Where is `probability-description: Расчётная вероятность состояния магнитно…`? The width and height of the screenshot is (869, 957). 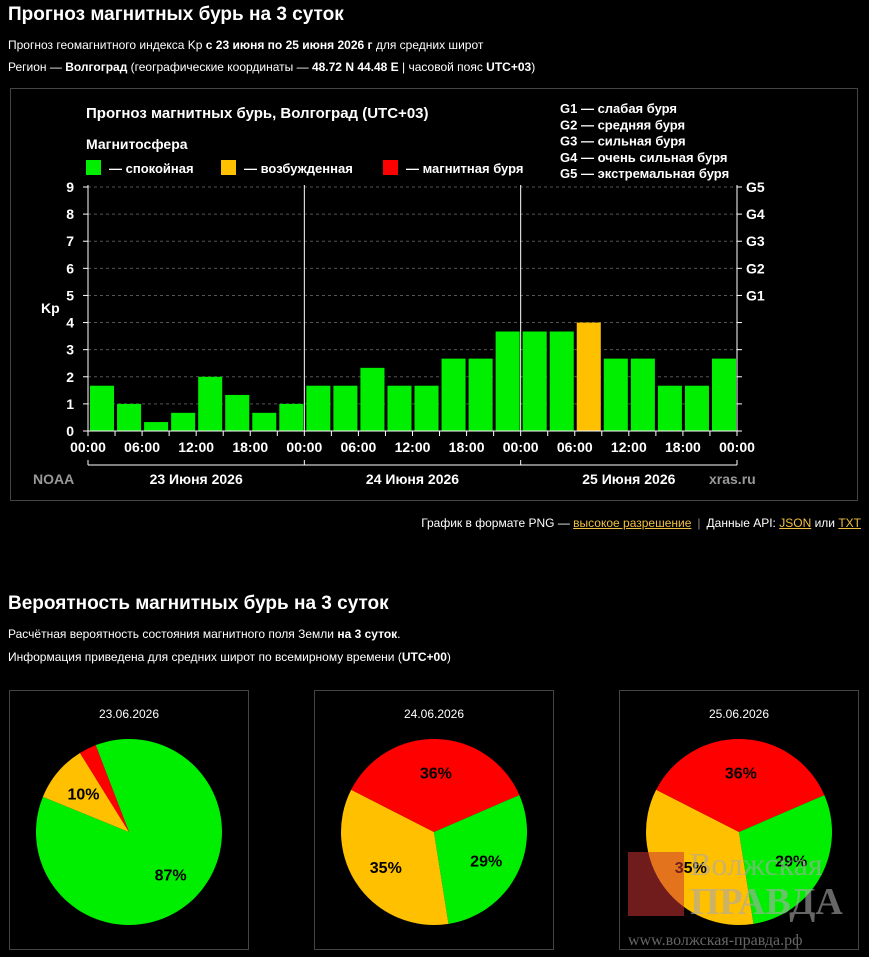
probability-description: Расчётная вероятность состояния магнитно… is located at coordinates (204, 634).